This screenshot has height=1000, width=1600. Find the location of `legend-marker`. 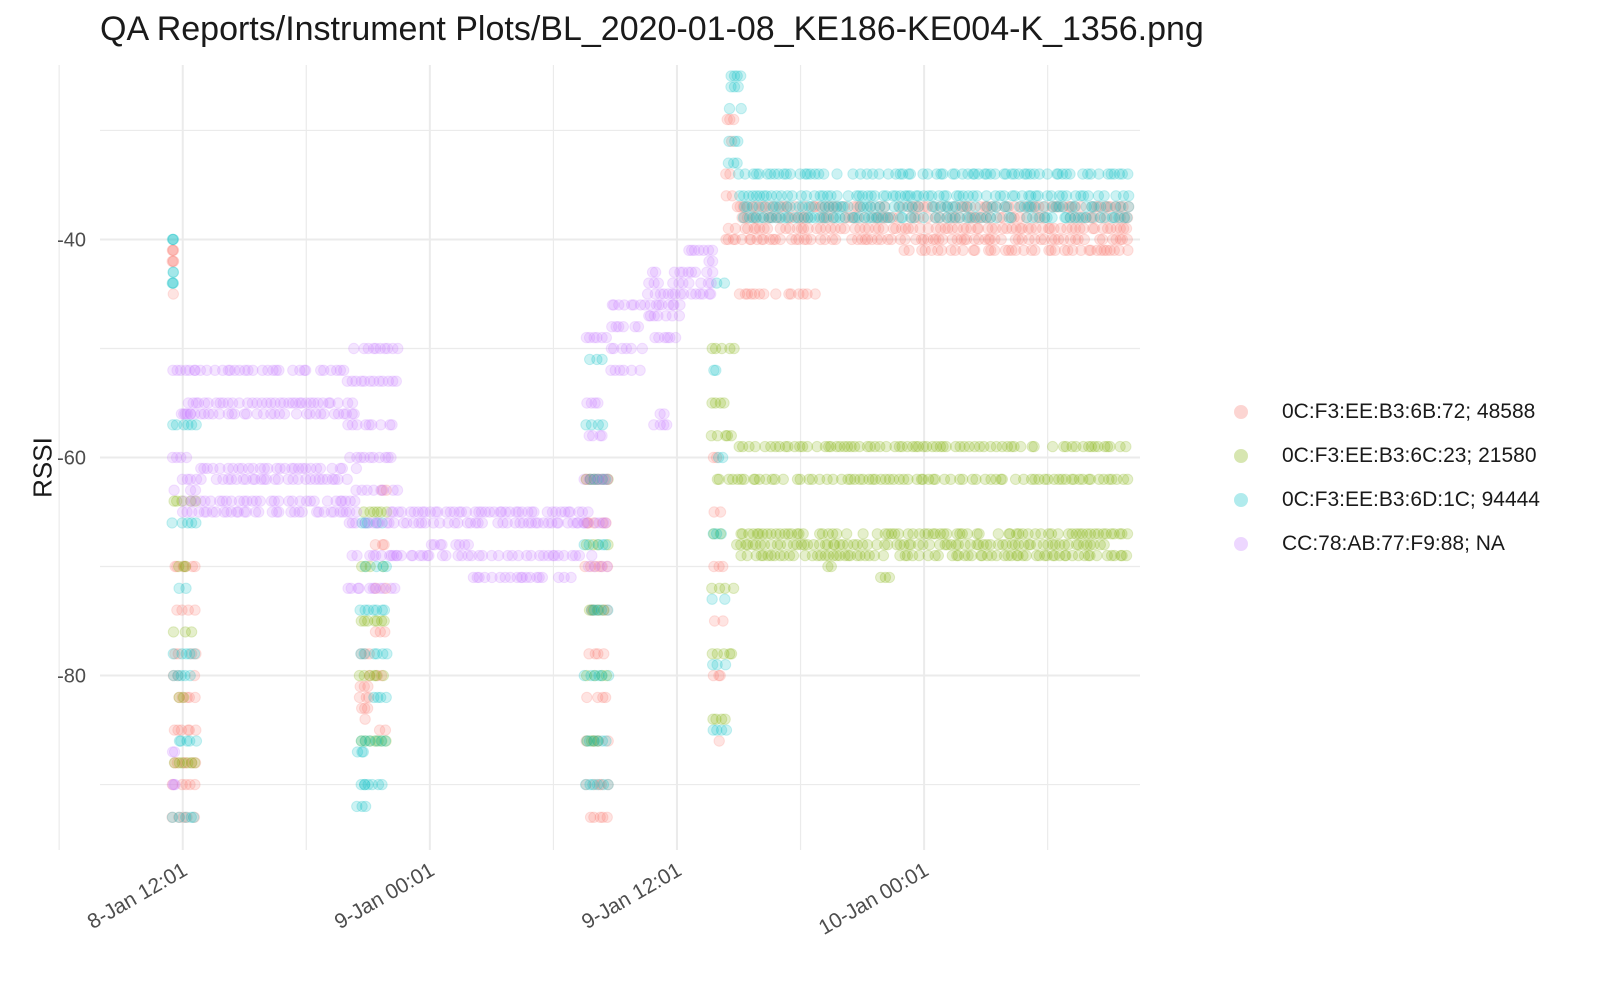

legend-marker is located at coordinates (1241, 544).